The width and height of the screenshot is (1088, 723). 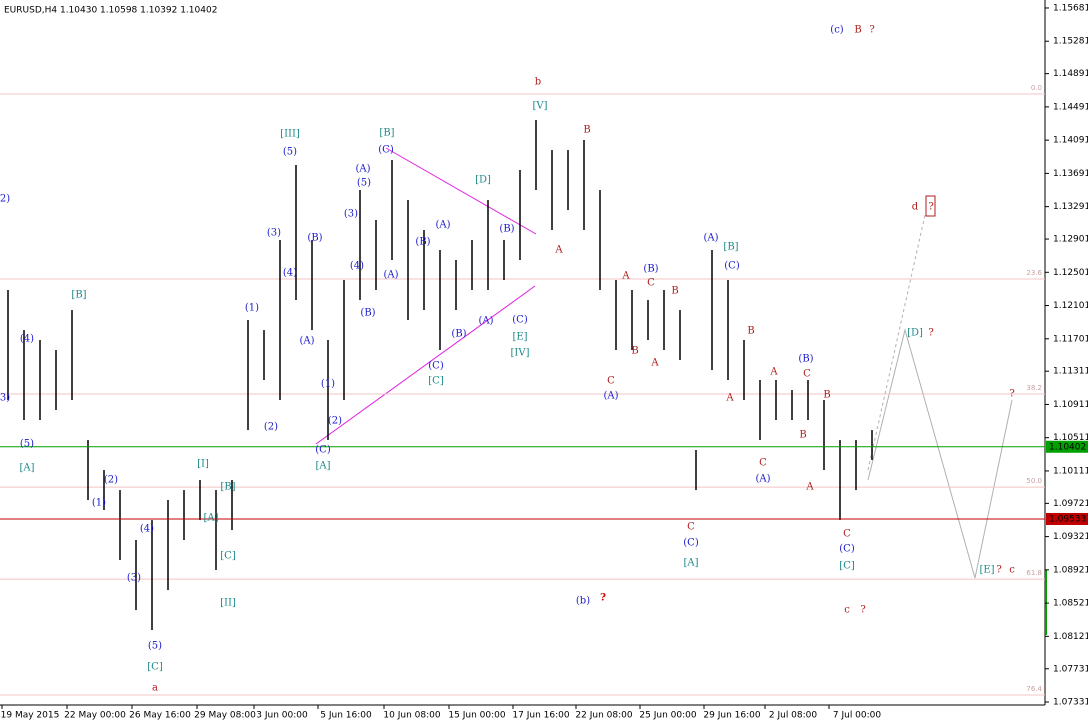 I want to click on y-tick-label: 1.11701, so click(x=1070, y=339).